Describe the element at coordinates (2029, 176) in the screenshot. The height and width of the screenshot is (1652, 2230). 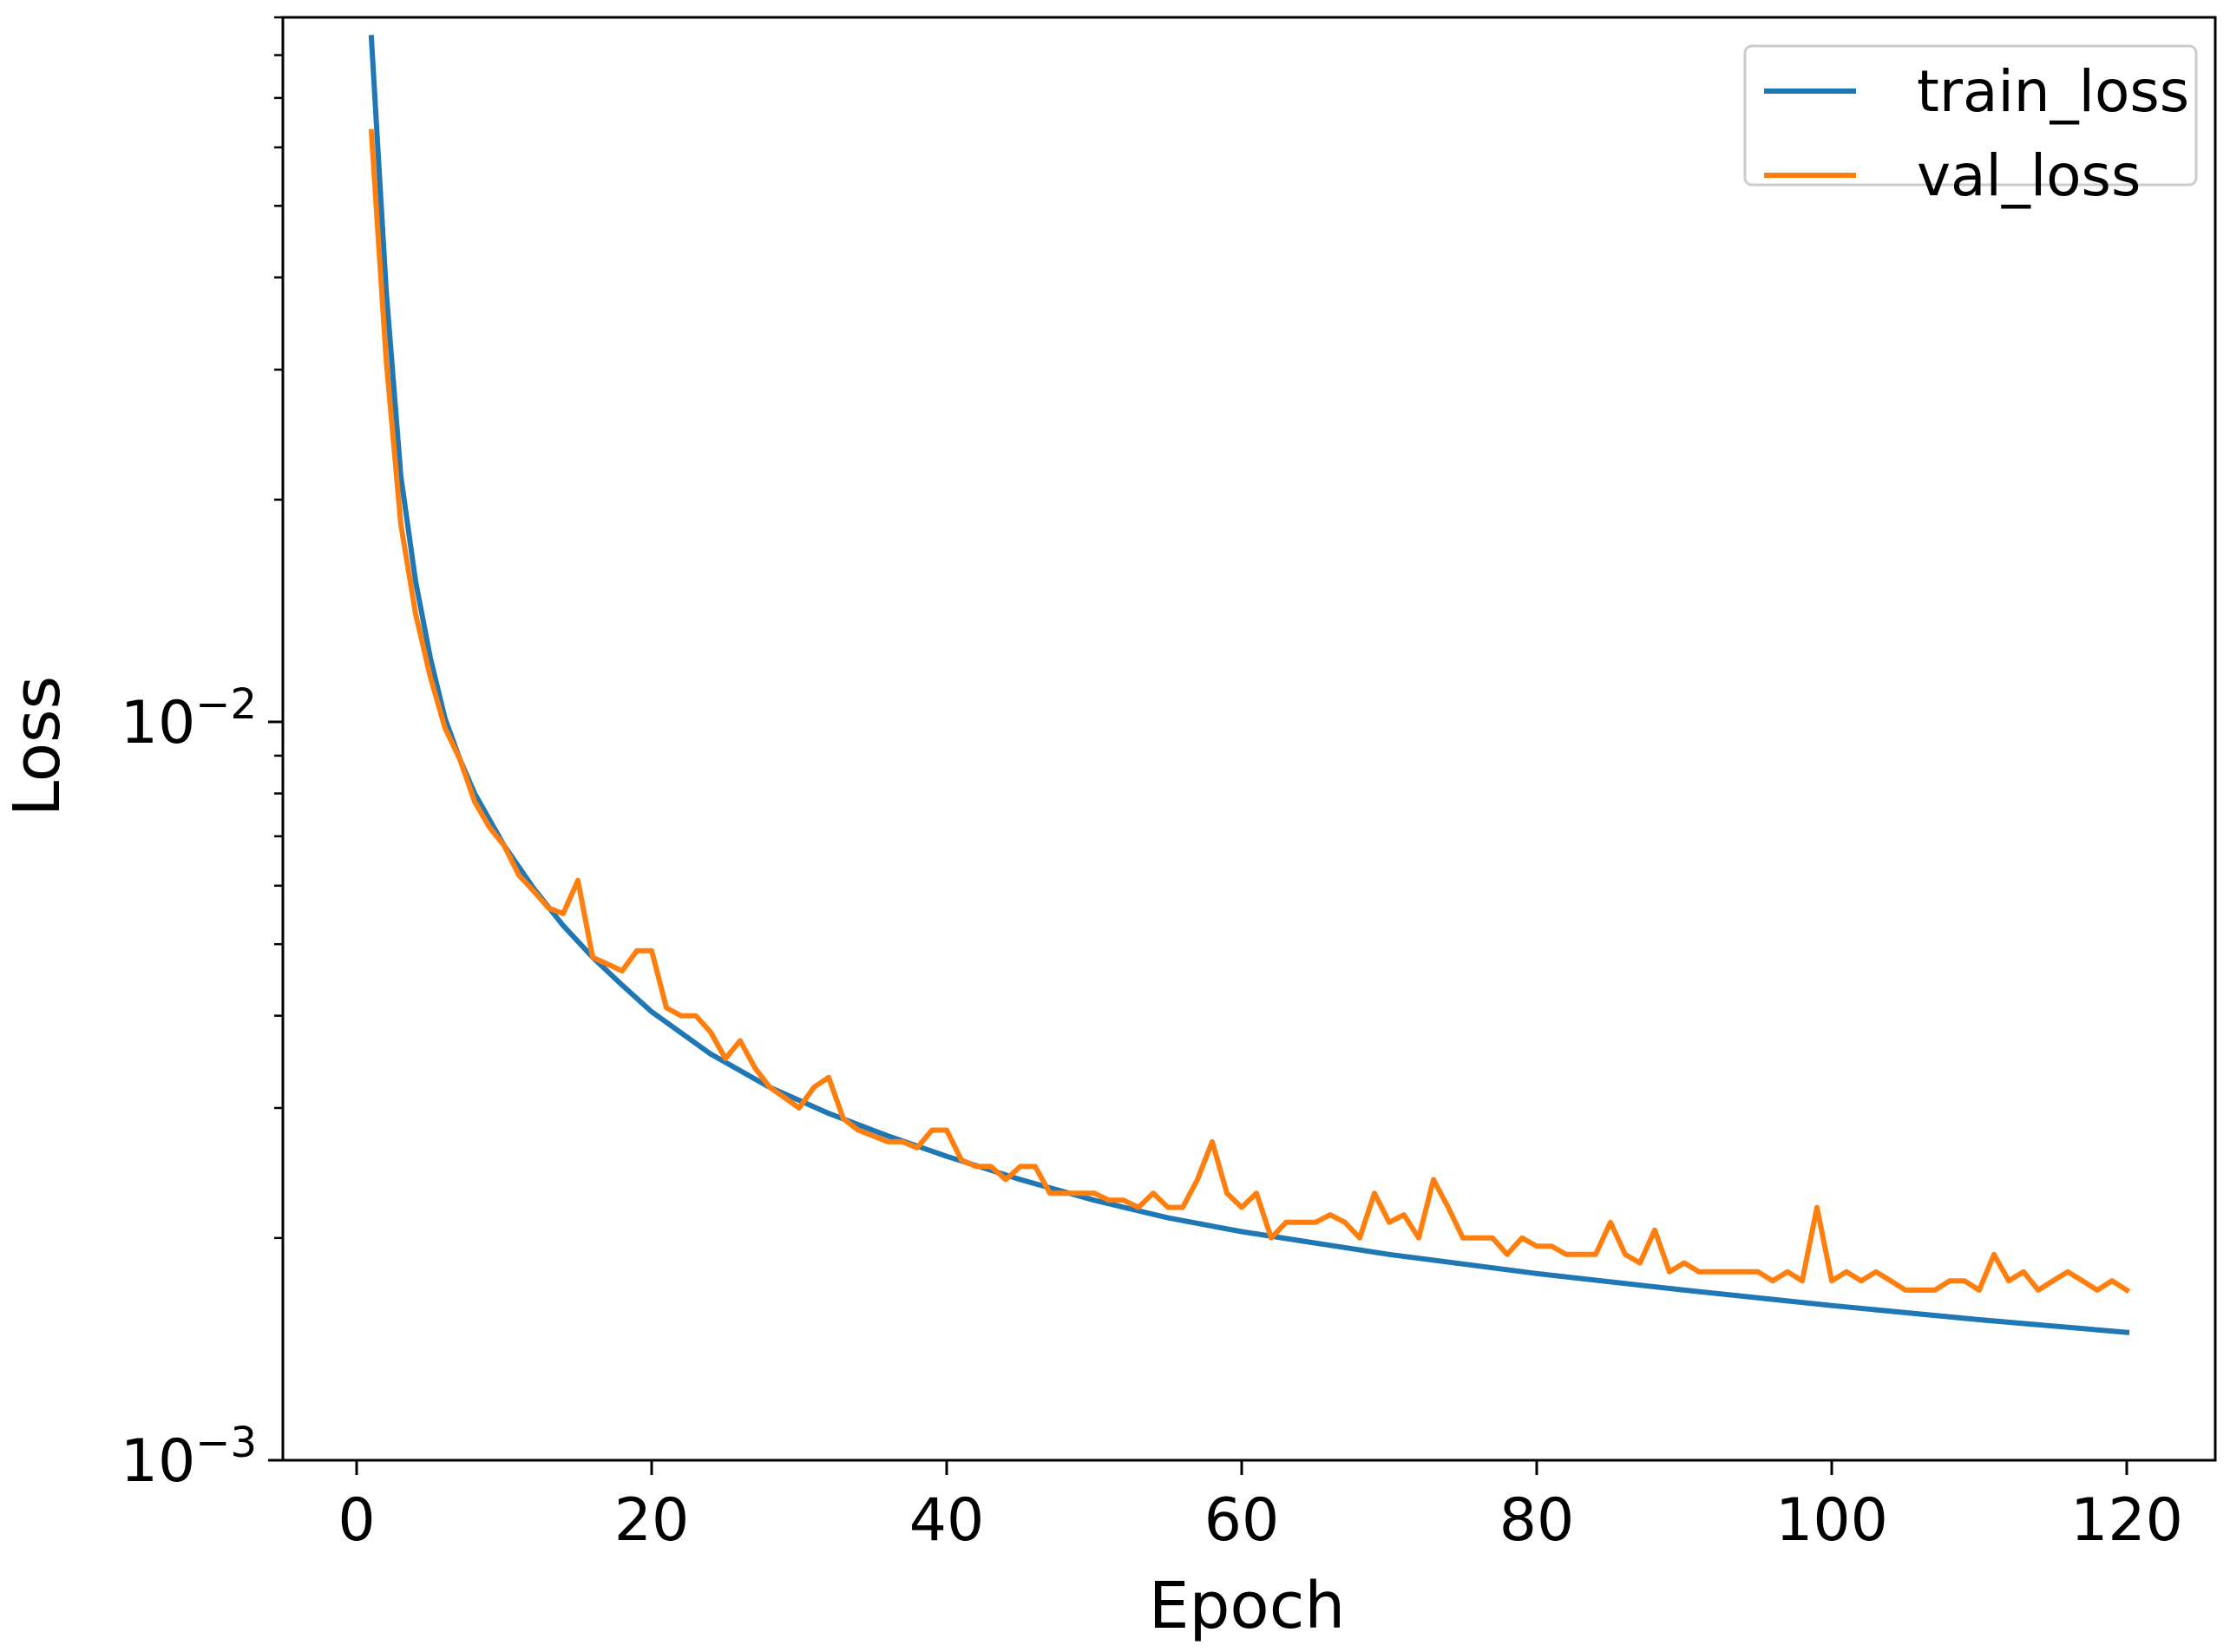
I see `legend-label: val_loss` at that location.